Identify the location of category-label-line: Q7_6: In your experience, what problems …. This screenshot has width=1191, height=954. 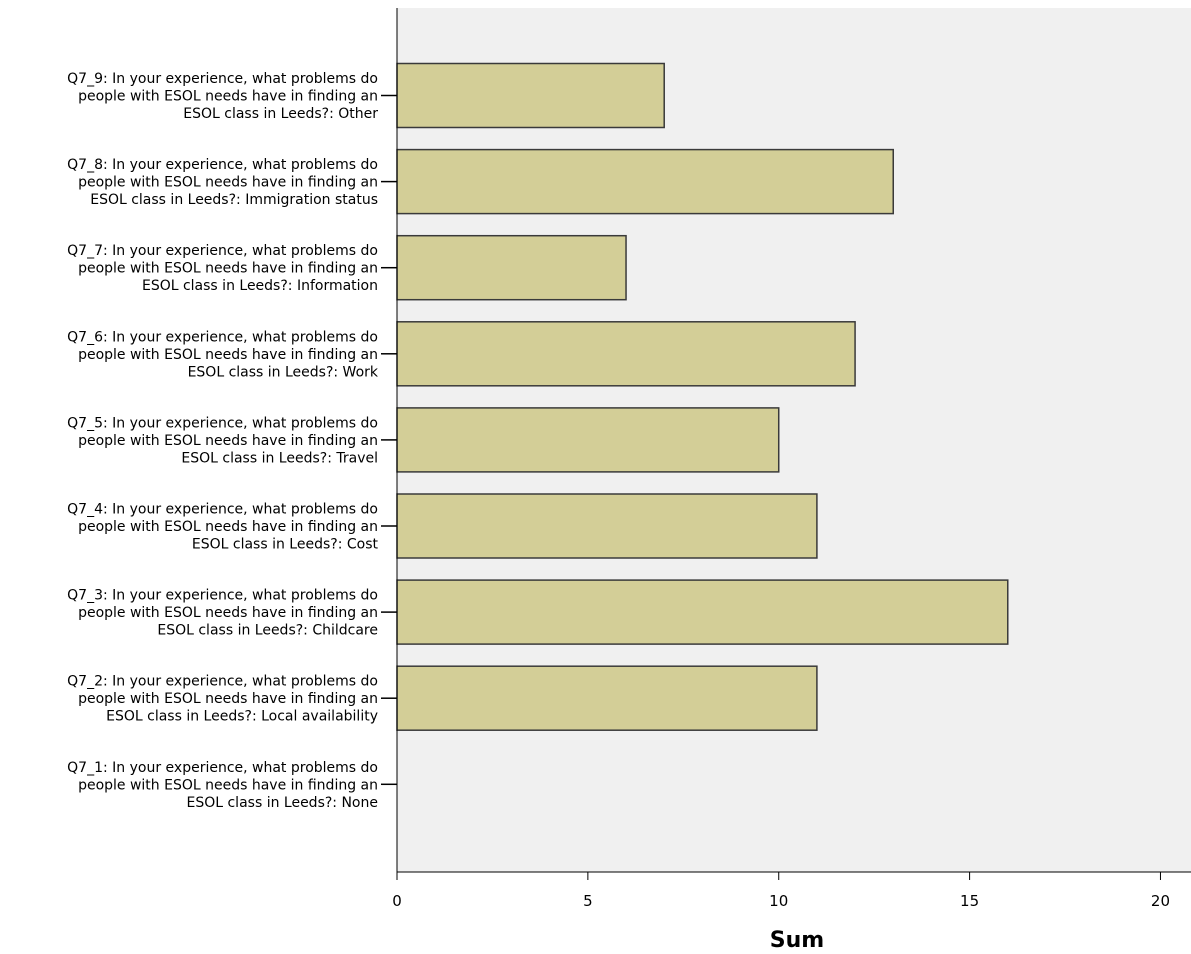
(222, 337).